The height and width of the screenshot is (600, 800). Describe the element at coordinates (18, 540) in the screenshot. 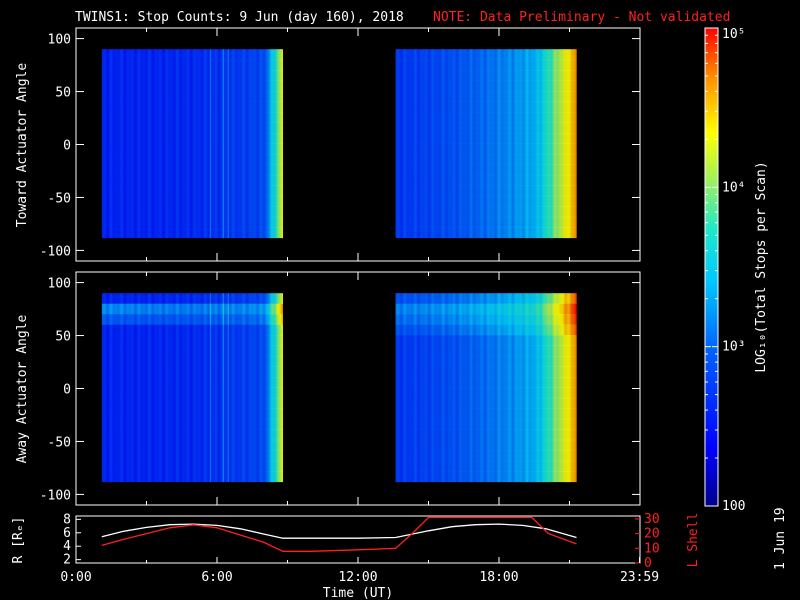

I see `r-axis-label: R [Rₑ]` at that location.